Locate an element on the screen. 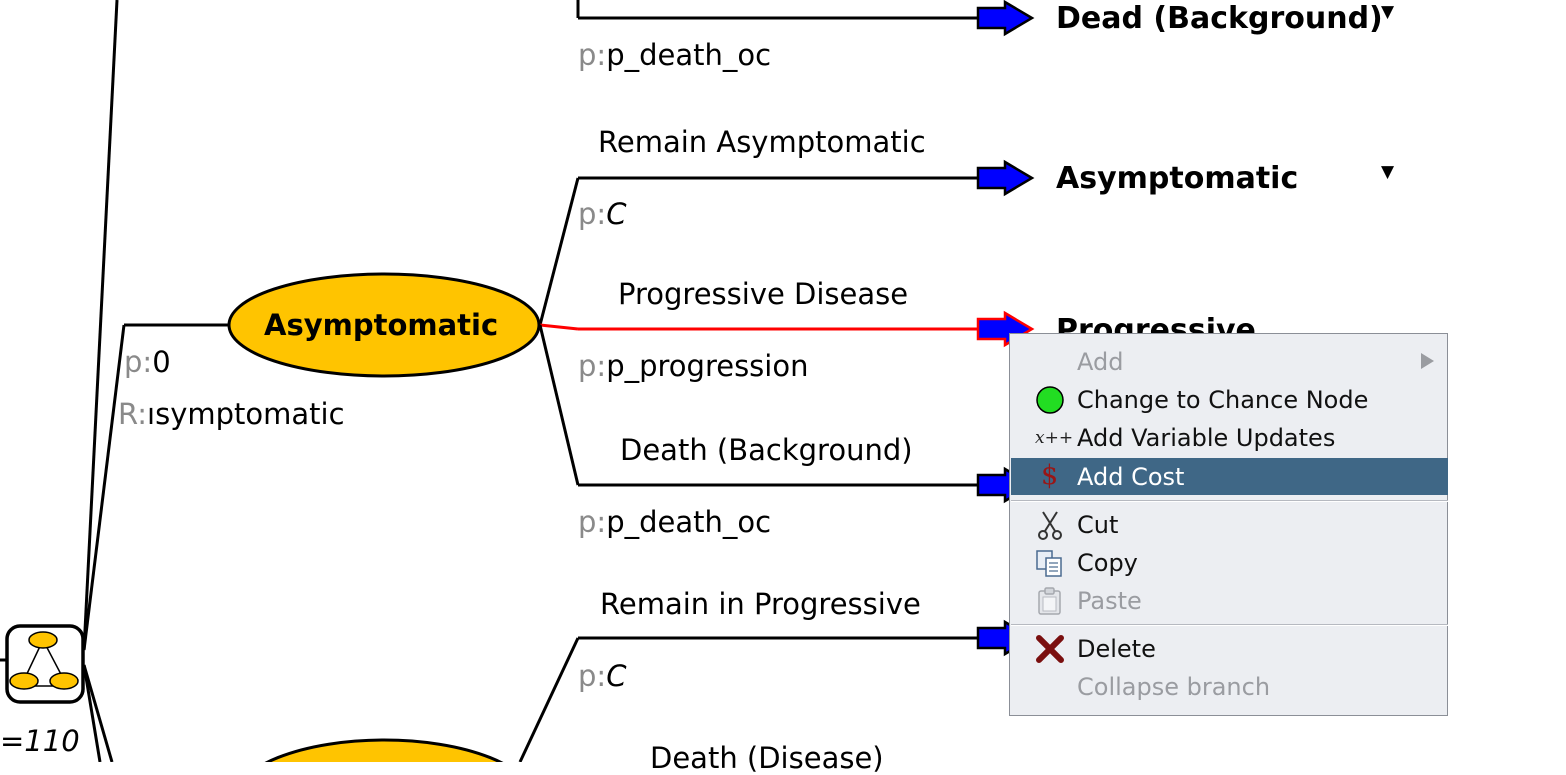 Image resolution: width=1566 pixels, height=775 pixels. branch-progressive-diag is located at coordinates (559, 327).